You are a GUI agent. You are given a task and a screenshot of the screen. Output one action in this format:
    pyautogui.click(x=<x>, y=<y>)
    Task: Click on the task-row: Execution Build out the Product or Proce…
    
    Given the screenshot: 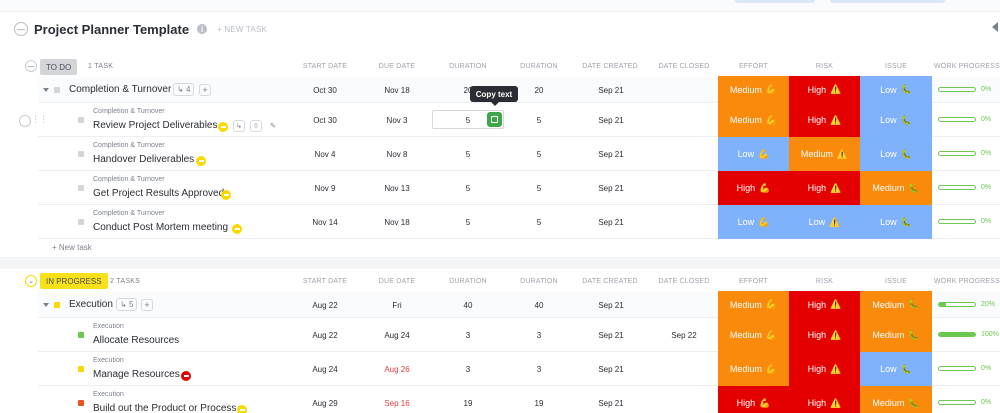 What is the action you would take?
    pyautogui.click(x=519, y=399)
    